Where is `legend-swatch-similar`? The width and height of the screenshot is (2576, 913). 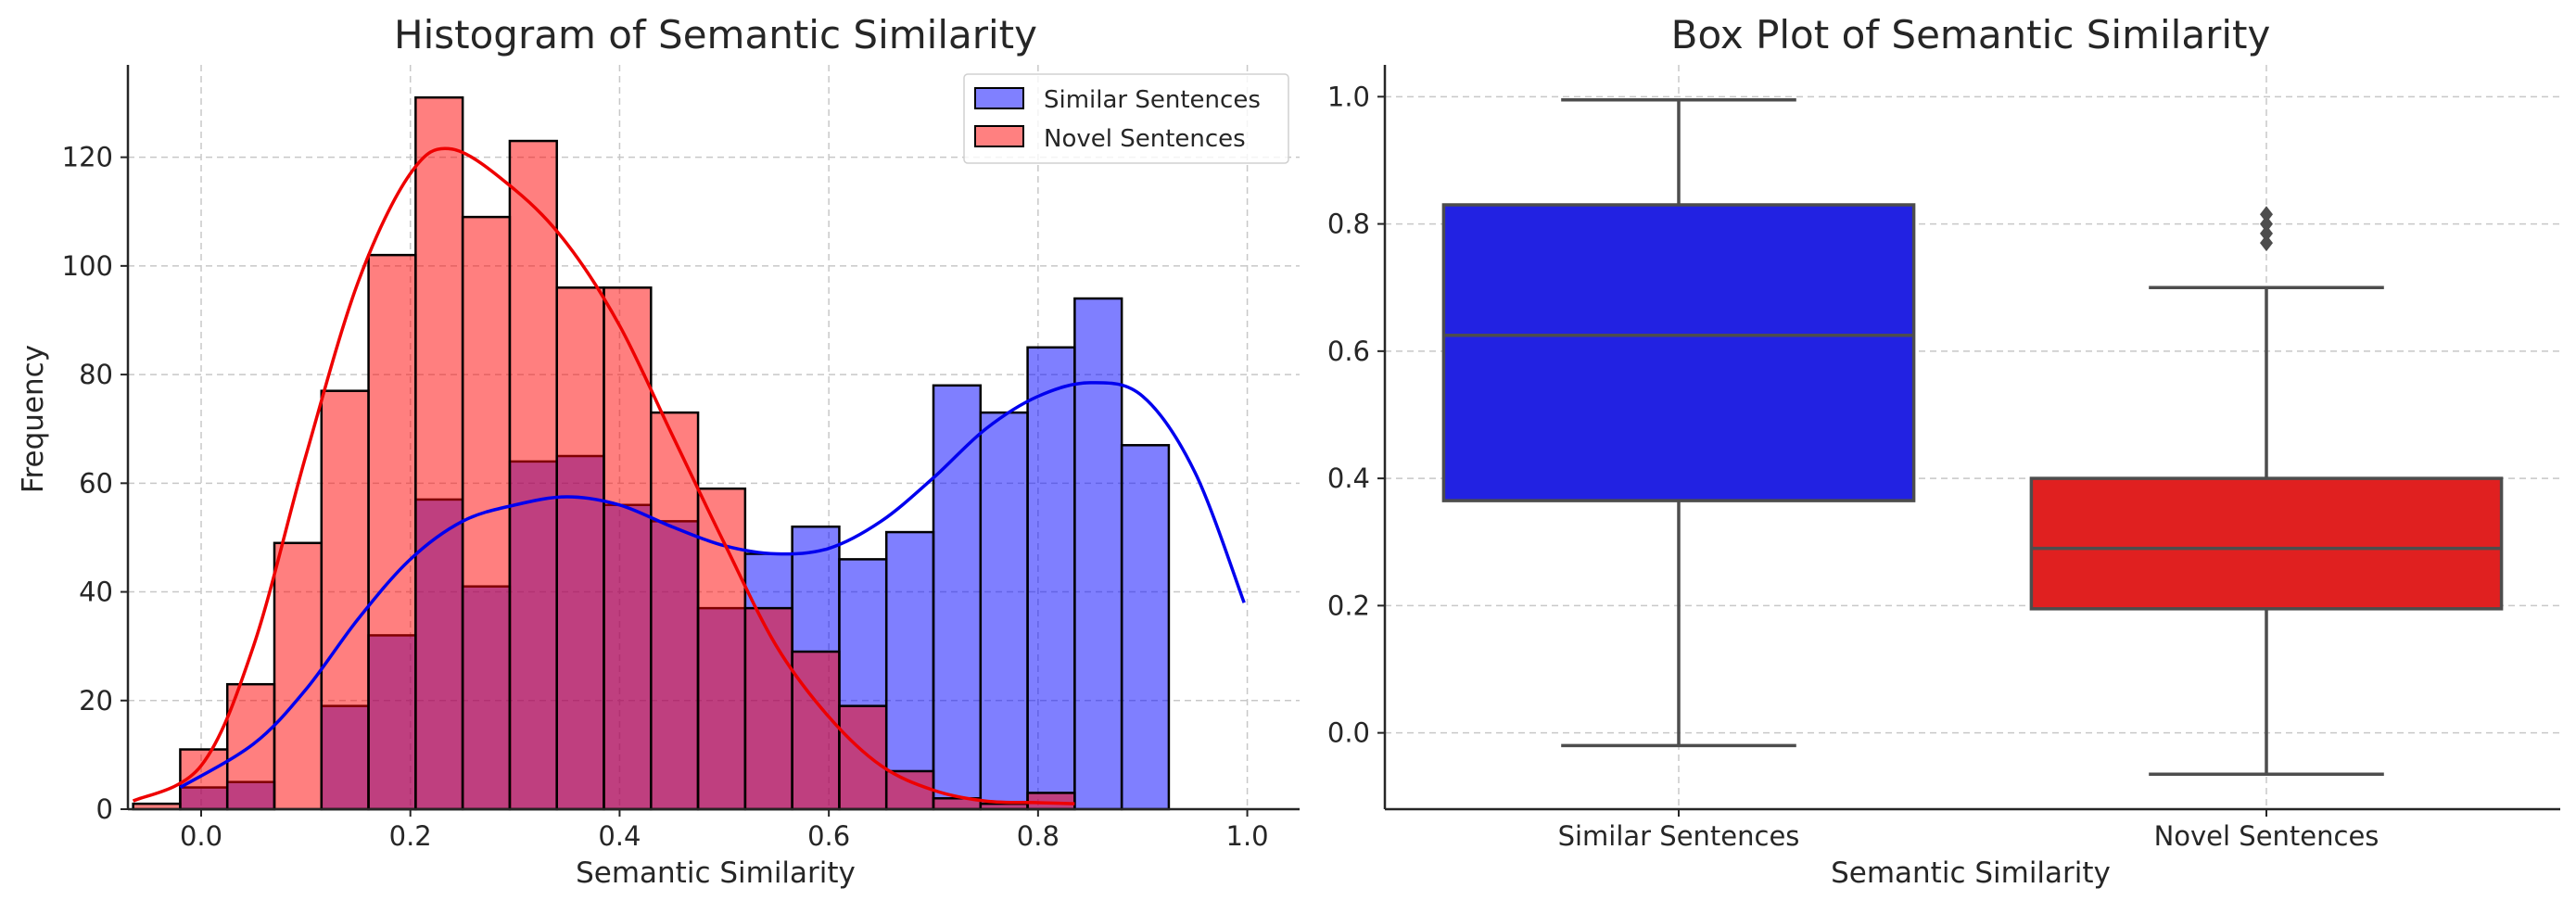 legend-swatch-similar is located at coordinates (999, 98).